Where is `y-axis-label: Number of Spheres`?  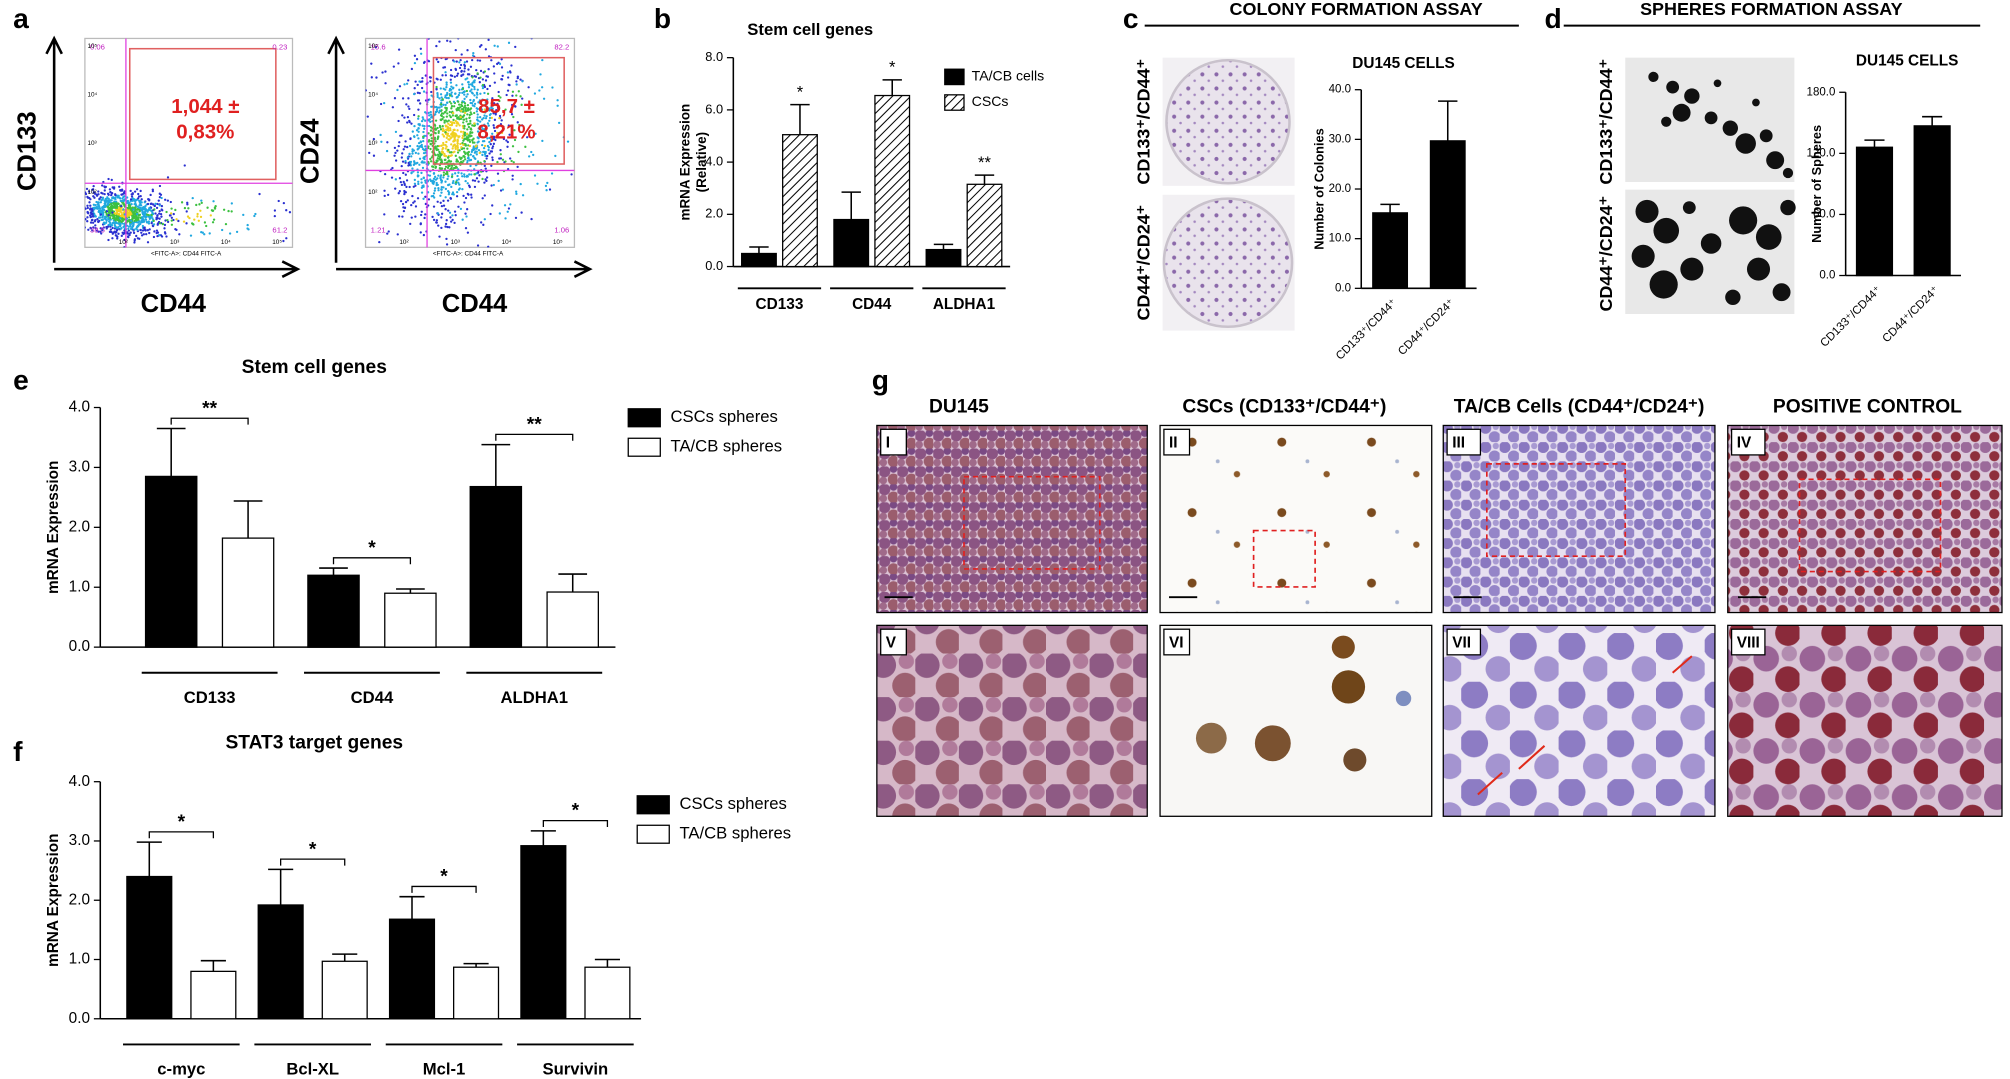 y-axis-label: Number of Spheres is located at coordinates (1816, 184).